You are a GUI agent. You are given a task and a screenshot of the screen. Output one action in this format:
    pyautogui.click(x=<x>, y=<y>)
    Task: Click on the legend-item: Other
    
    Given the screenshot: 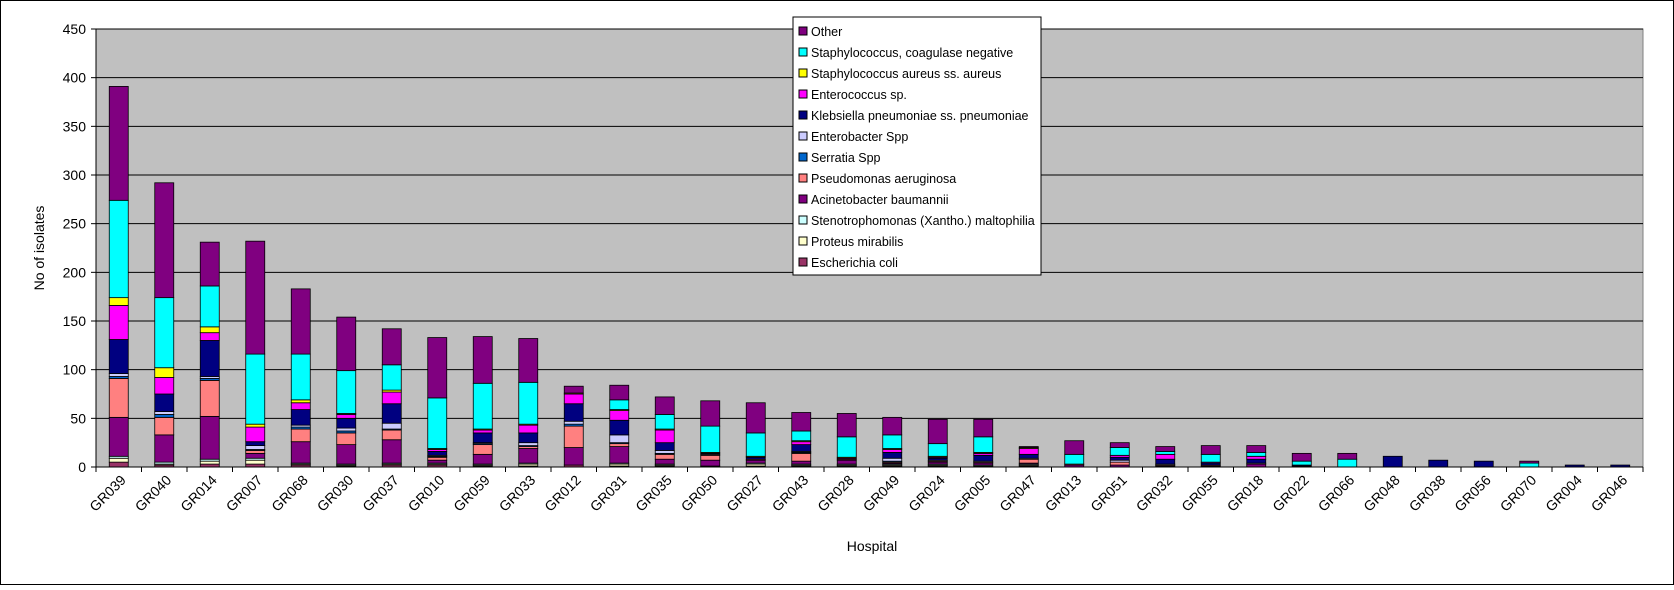 What is the action you would take?
    pyautogui.click(x=820, y=32)
    